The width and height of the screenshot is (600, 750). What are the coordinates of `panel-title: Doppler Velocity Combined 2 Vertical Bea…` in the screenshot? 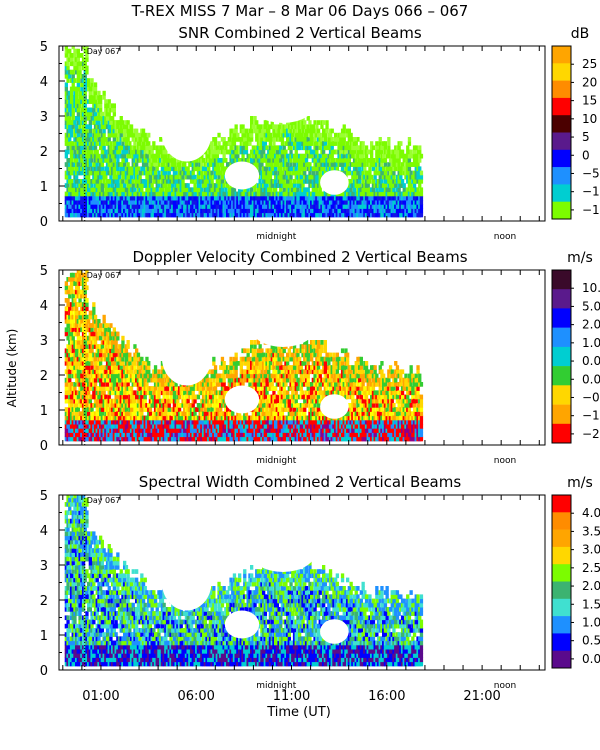 It's located at (299, 257).